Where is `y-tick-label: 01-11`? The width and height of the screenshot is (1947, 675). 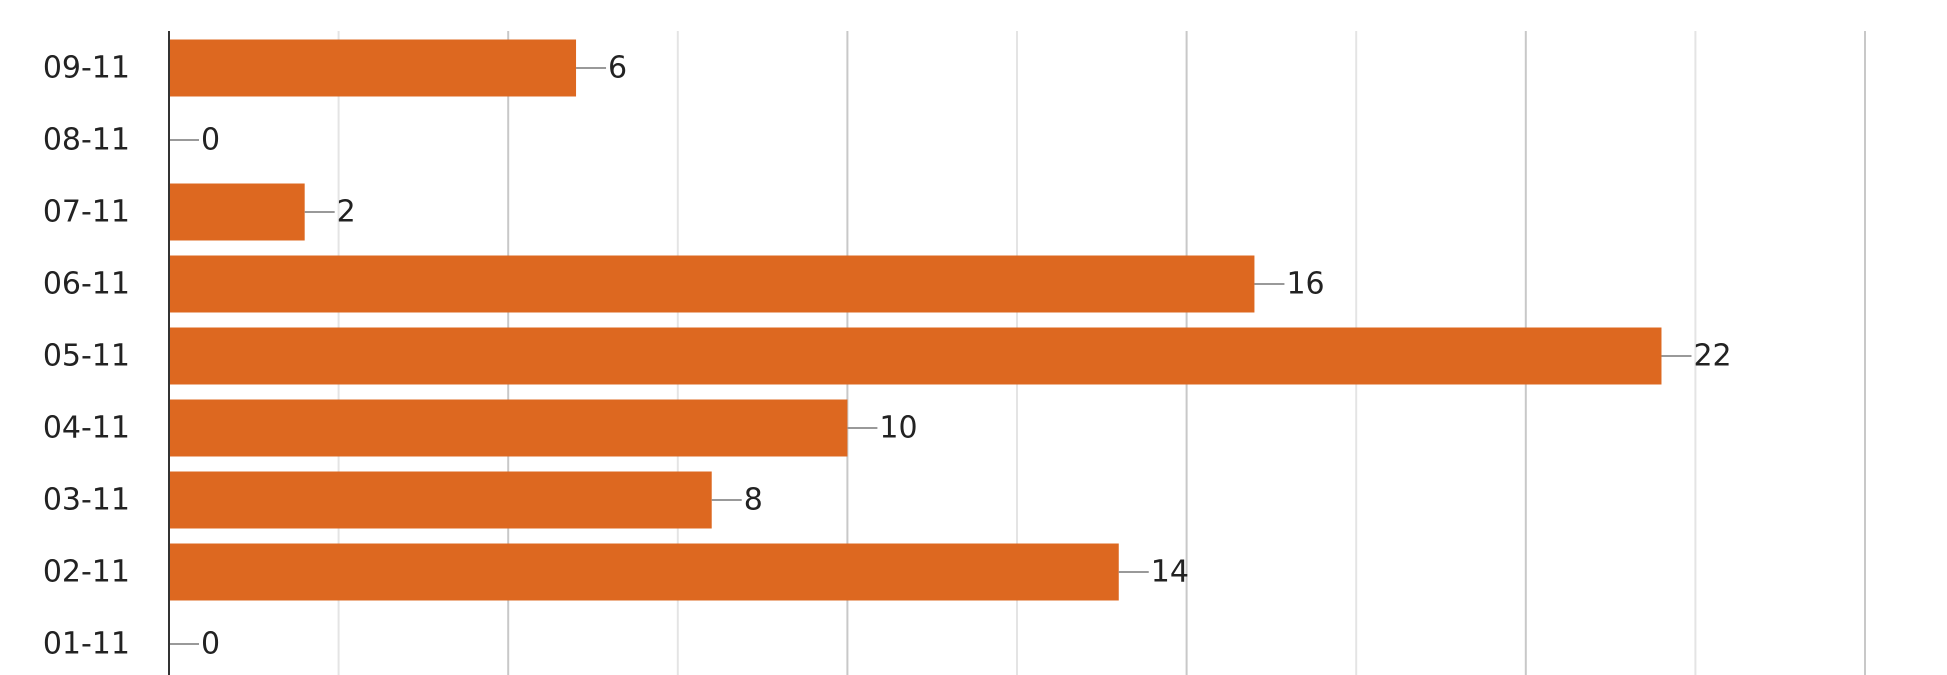
y-tick-label: 01-11 is located at coordinates (86, 644).